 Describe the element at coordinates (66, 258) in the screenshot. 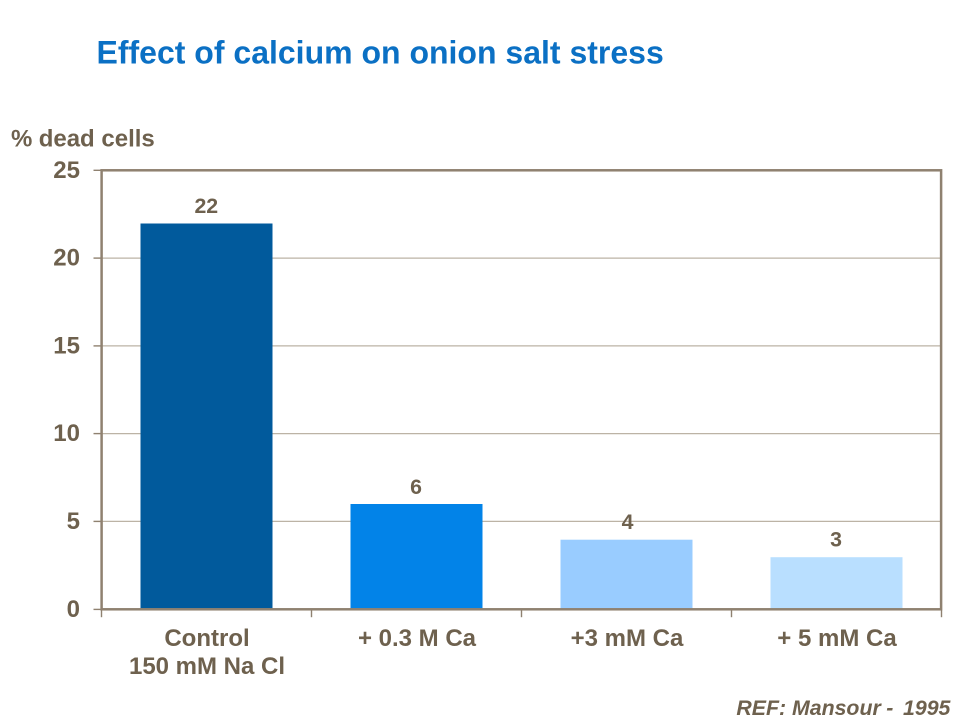

I see `svg-text: 20` at that location.